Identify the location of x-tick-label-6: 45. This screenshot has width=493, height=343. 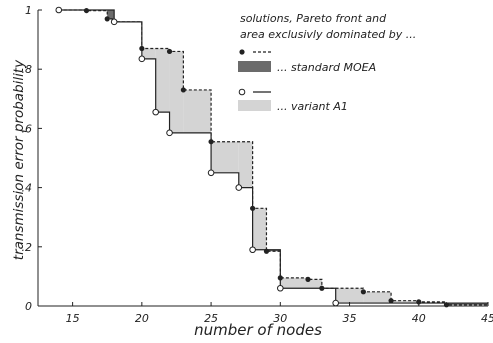
(487, 318).